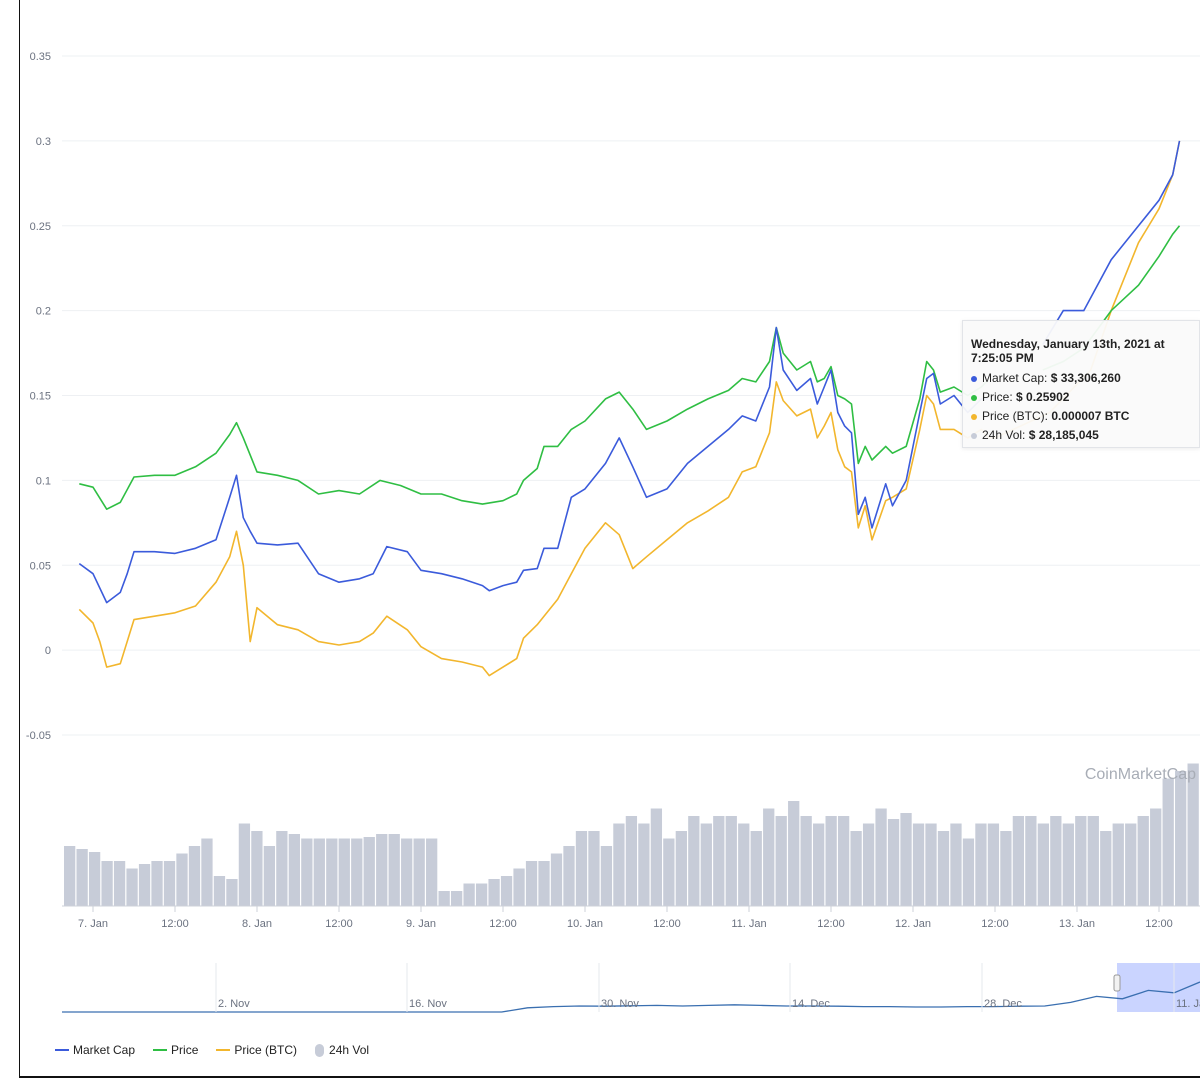 This screenshot has height=1080, width=1200. I want to click on price-btc-line-icon, so click(223, 1050).